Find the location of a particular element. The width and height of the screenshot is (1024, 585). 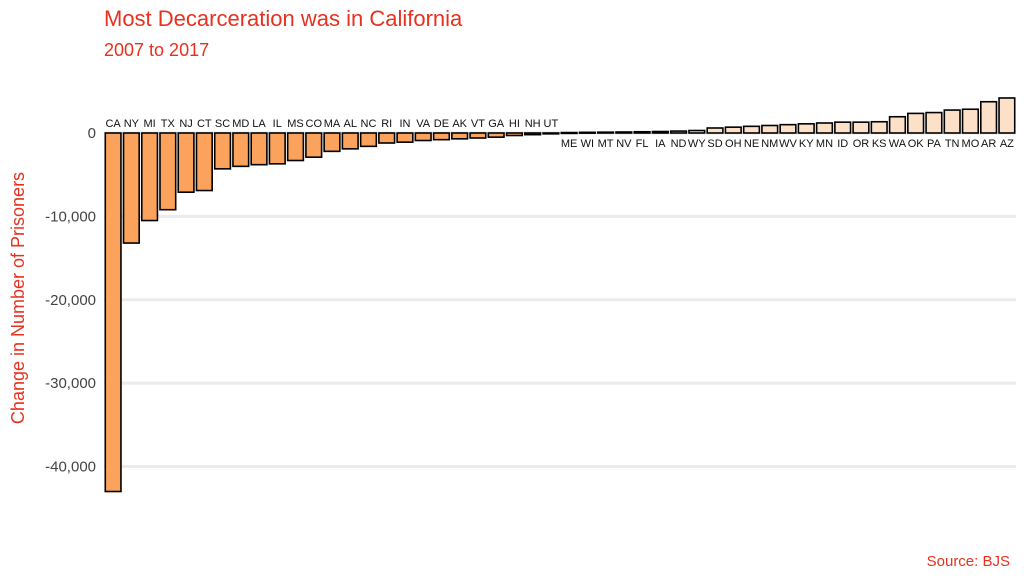

bar-nm is located at coordinates (770, 129).